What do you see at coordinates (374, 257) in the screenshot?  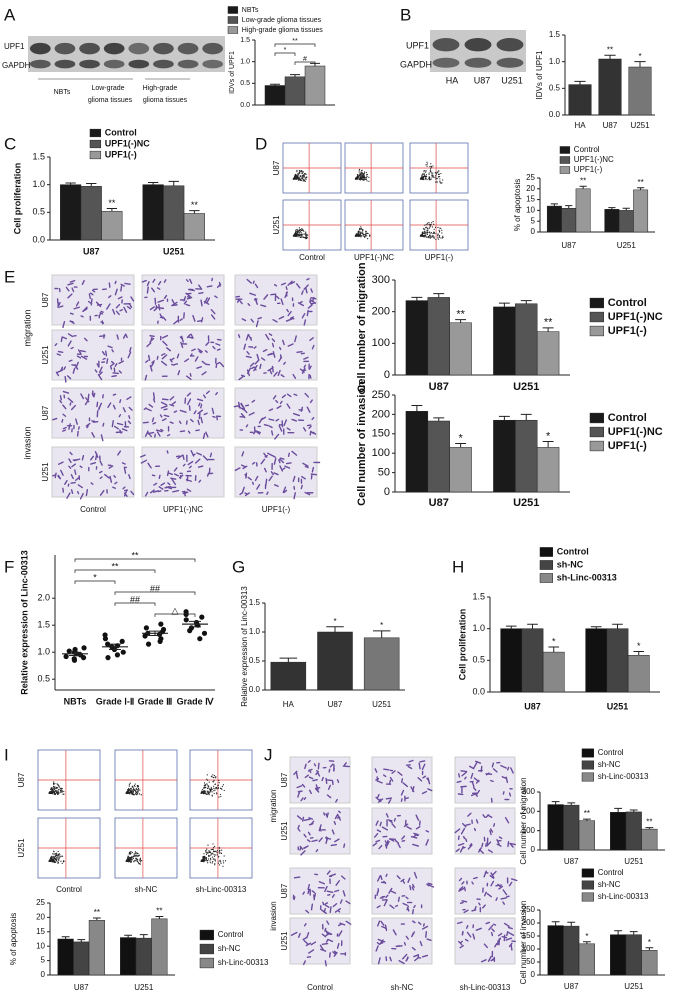 I see `column-label: UPF1(-)NC` at bounding box center [374, 257].